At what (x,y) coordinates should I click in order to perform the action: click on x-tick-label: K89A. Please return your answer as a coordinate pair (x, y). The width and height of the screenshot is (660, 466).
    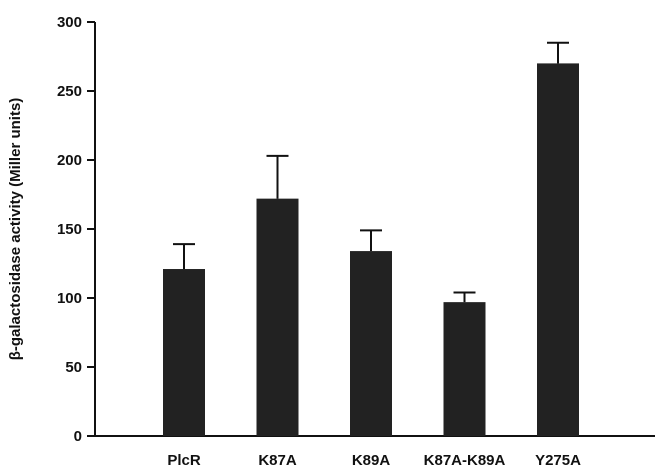
    Looking at the image, I should click on (371, 459).